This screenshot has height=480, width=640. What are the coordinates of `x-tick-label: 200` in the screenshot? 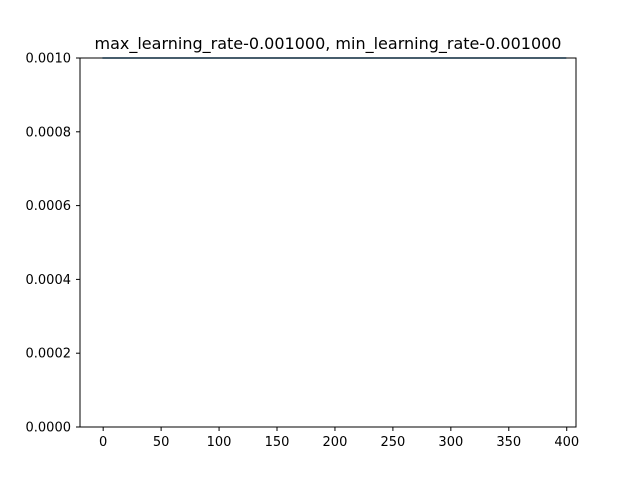 It's located at (335, 442).